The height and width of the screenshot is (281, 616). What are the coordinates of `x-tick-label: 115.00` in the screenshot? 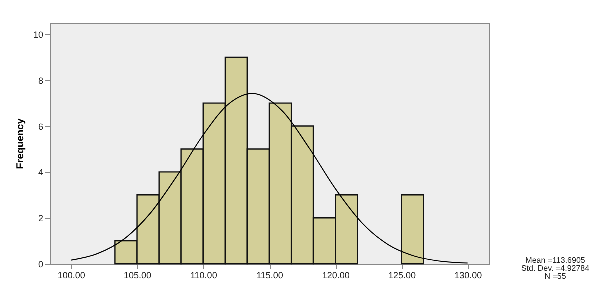 It's located at (270, 275).